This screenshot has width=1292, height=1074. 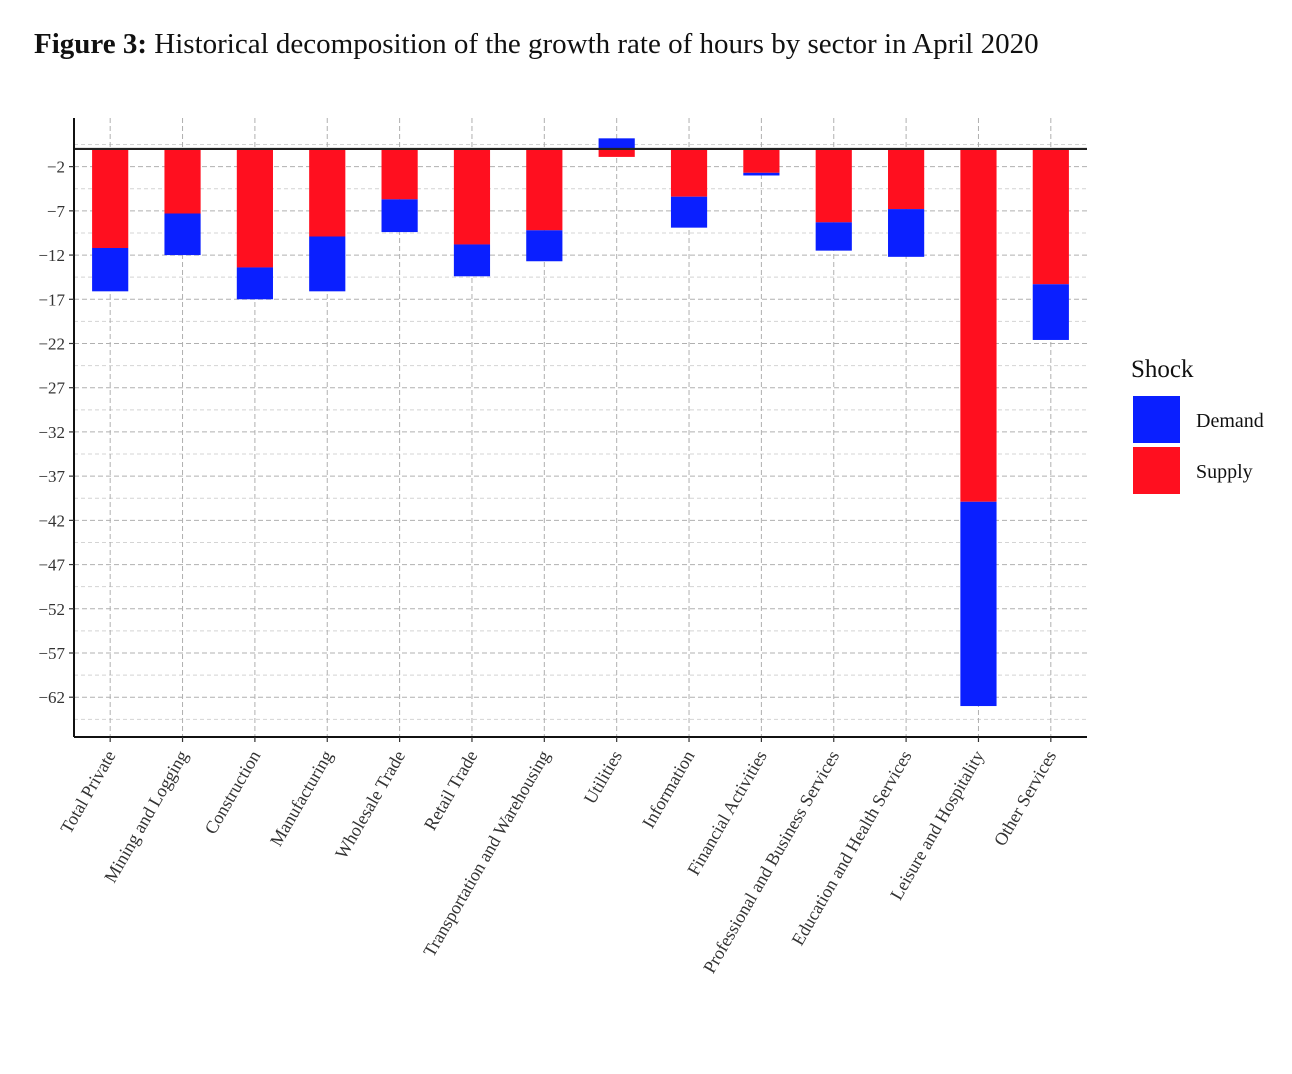 What do you see at coordinates (51, 343) in the screenshot?
I see `y-tick-label: −22` at bounding box center [51, 343].